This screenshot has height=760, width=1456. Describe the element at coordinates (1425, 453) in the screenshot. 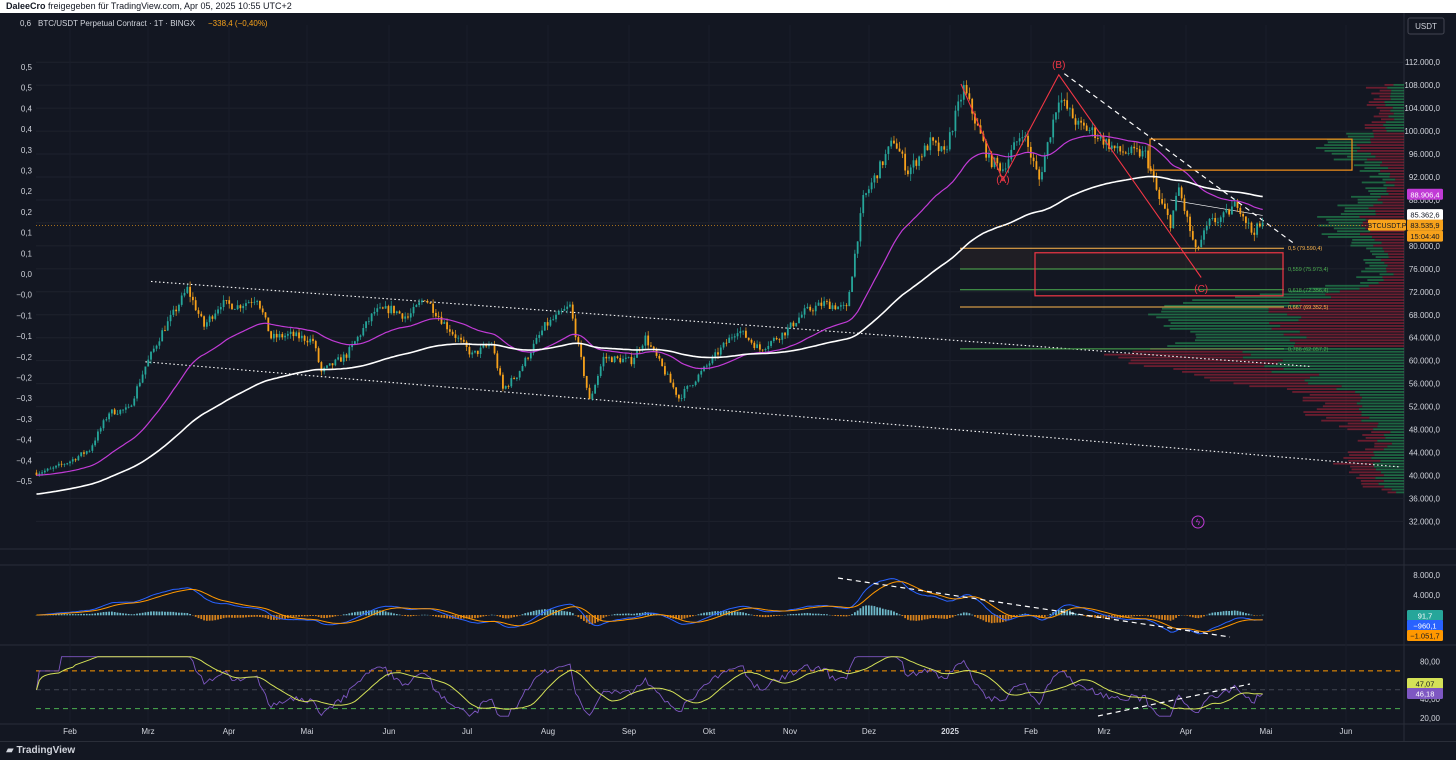

I see `price-tick-label: 44.000,0` at that location.